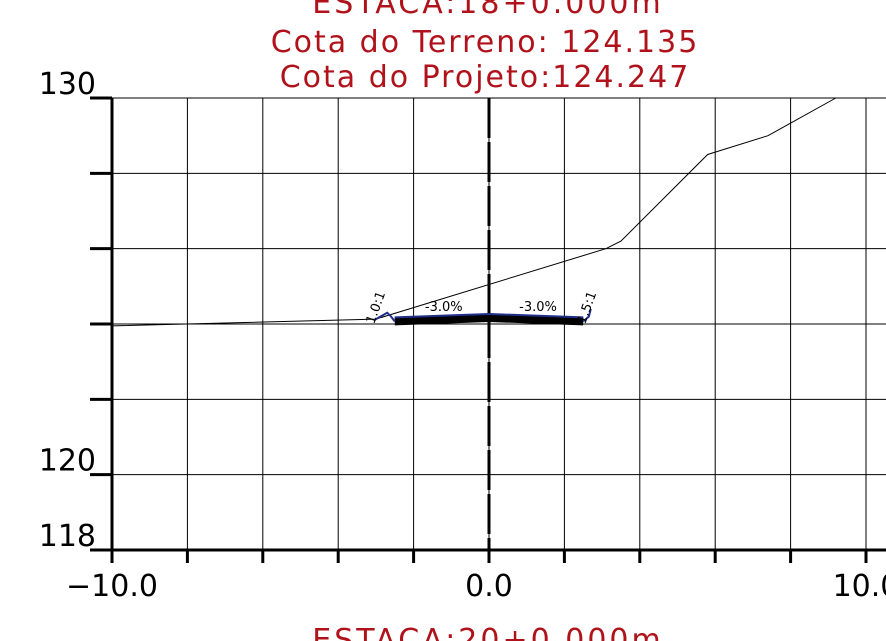 The image size is (886, 641). Describe the element at coordinates (489, 315) in the screenshot. I see `pavement-top-edge` at that location.